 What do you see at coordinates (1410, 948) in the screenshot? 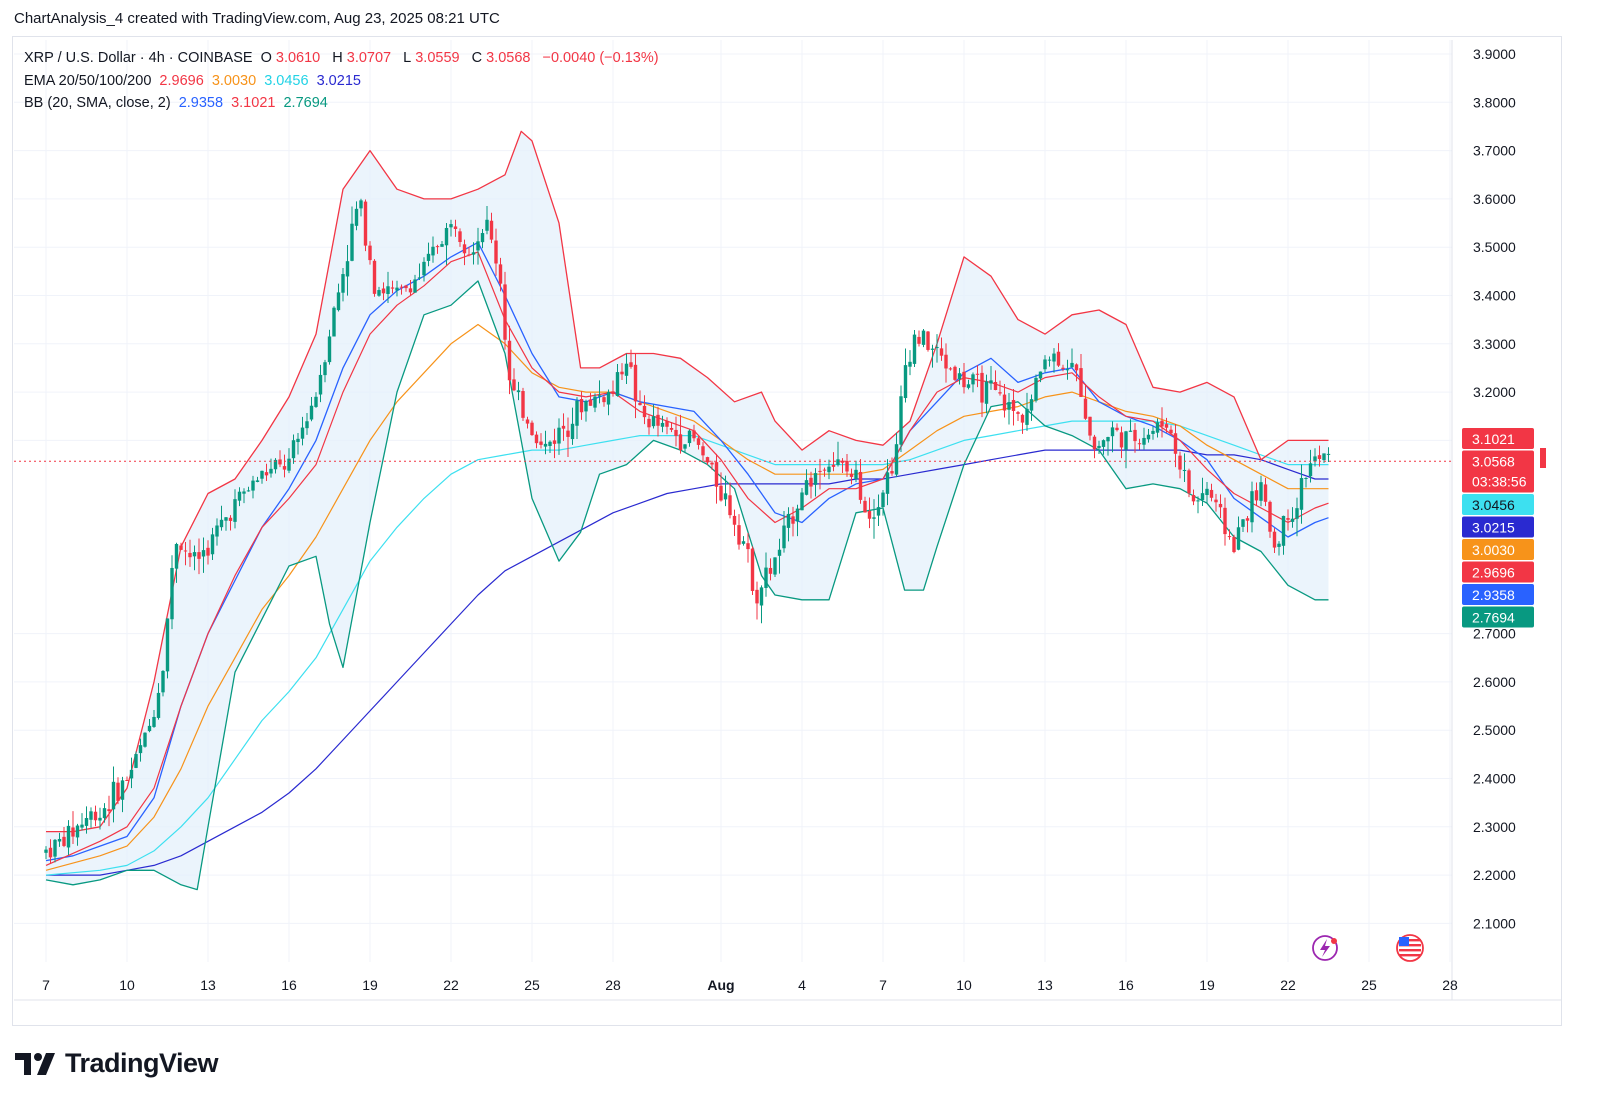
I see `us-flag-icon` at bounding box center [1410, 948].